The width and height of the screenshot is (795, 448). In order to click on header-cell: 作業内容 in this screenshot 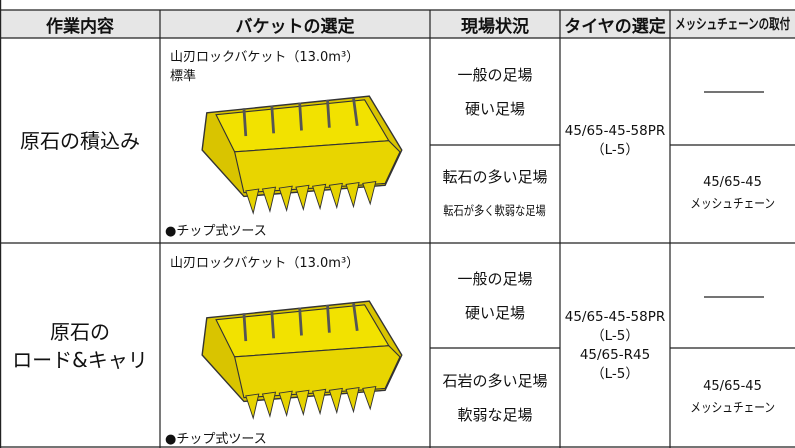, I will do `click(80, 26)`.